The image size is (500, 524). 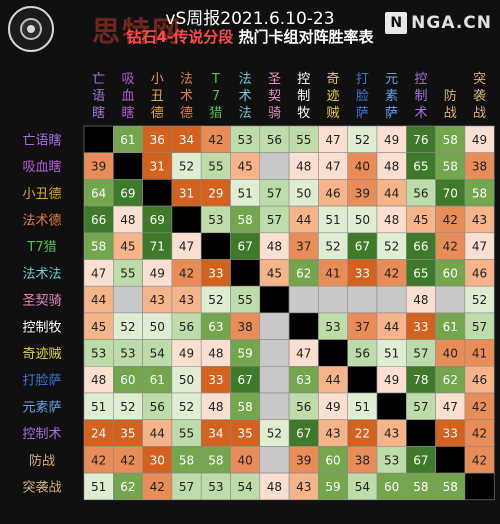 I want to click on row-label: 法术法, so click(x=41, y=274).